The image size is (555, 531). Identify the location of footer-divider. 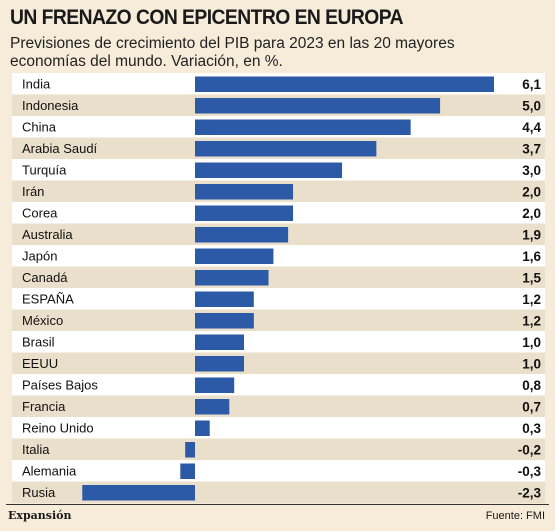
(277, 504).